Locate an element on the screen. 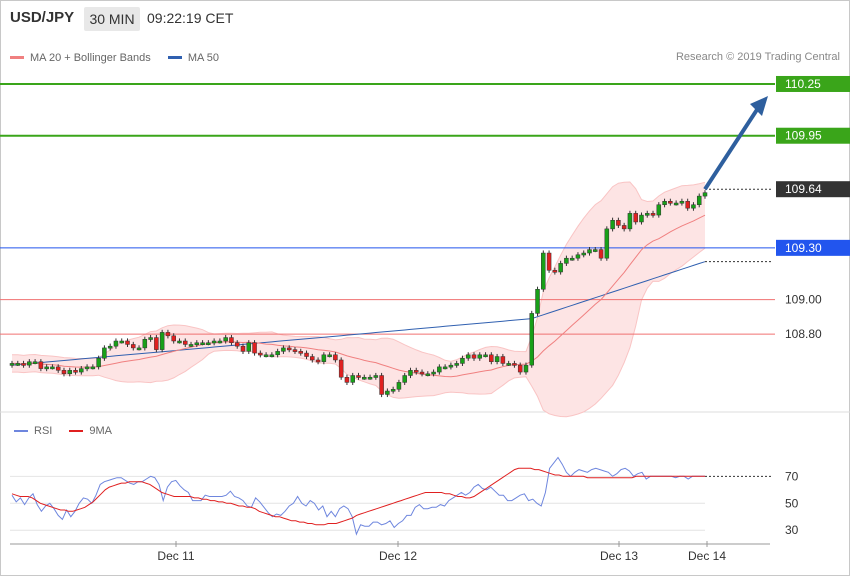 The width and height of the screenshot is (850, 576). rsi-tick-label: 70 is located at coordinates (792, 476).